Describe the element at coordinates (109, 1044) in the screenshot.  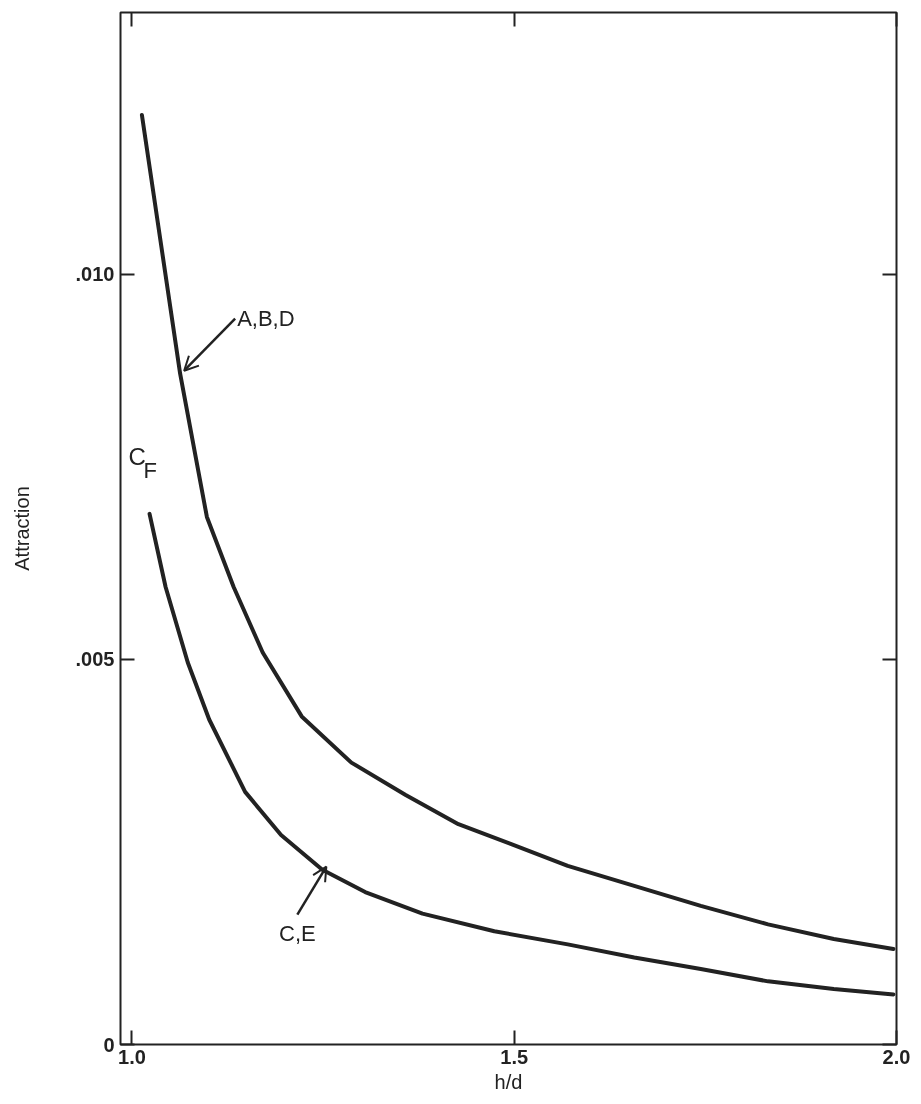
I see `y-tick-label: 0` at that location.